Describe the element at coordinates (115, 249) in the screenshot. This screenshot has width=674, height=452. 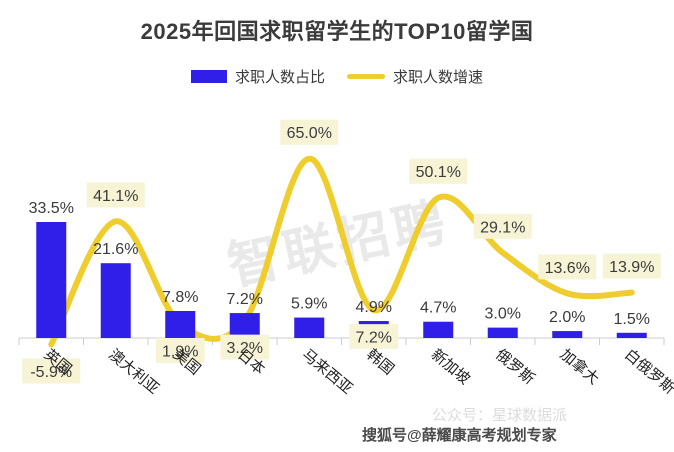
I see `bar-label-1: 21.6%` at that location.